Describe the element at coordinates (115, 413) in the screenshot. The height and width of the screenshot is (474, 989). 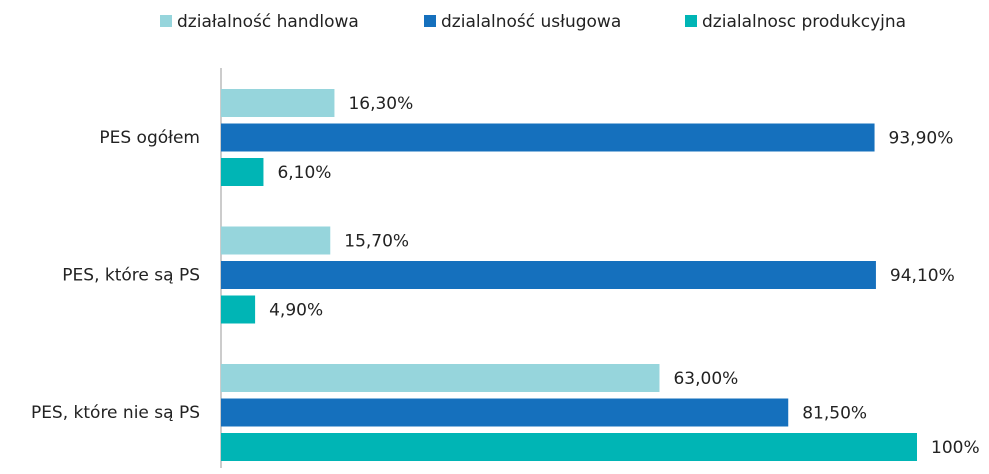
I see `y-tick-label: PES, które nie są PS` at that location.